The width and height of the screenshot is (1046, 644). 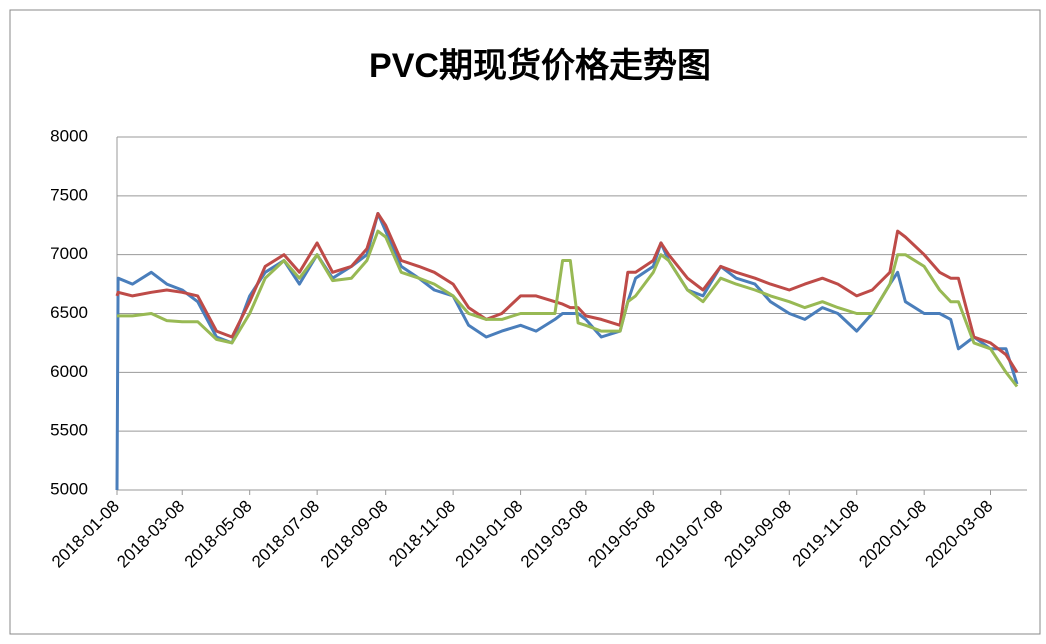 What do you see at coordinates (69, 371) in the screenshot?
I see `y-tick-label: 6000` at bounding box center [69, 371].